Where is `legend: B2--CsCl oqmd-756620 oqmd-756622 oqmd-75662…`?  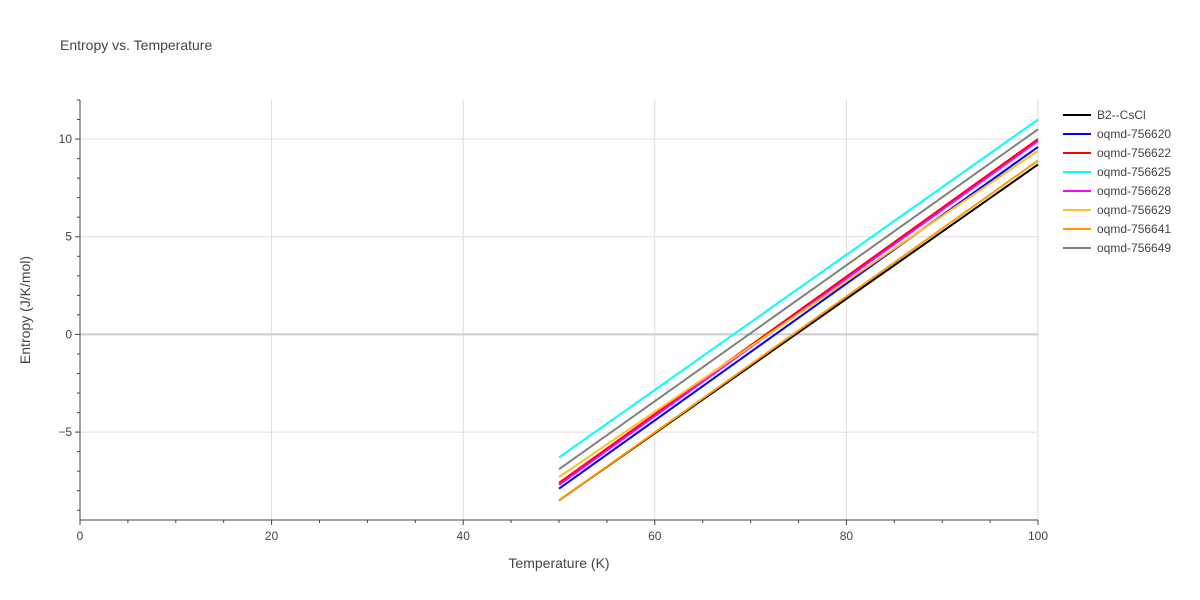
legend: B2--CsCl oqmd-756620 oqmd-756622 oqmd-75662… is located at coordinates (1117, 181).